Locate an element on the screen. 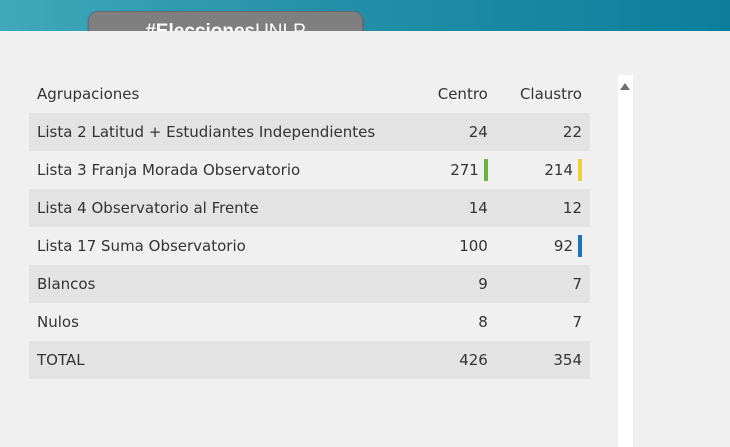 This screenshot has width=730, height=447. column-header-claustro: Claustro is located at coordinates (550, 94).